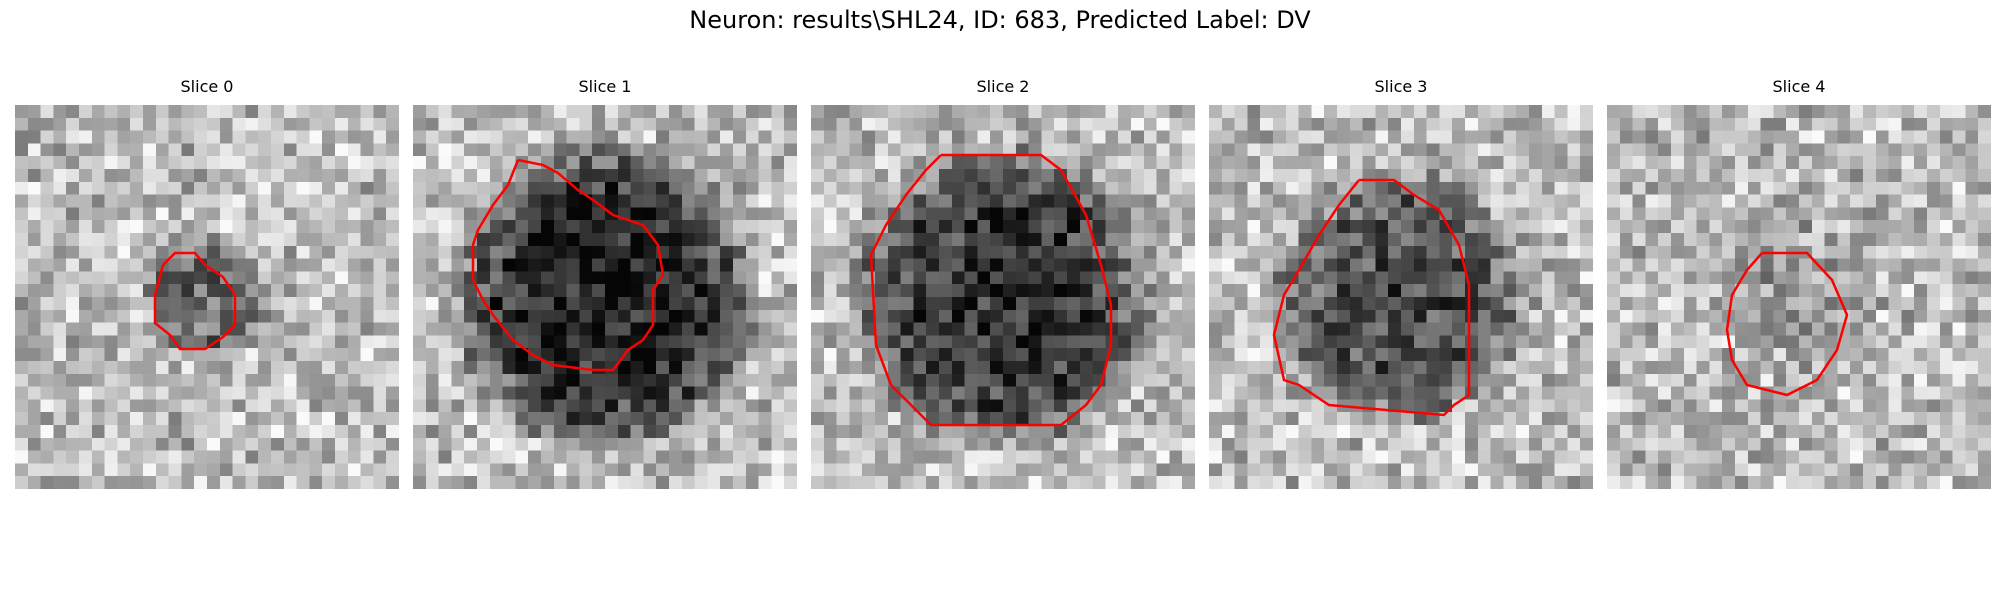 This screenshot has width=2000, height=600. What do you see at coordinates (1799, 86) in the screenshot?
I see `slice-title: Slice 4` at bounding box center [1799, 86].